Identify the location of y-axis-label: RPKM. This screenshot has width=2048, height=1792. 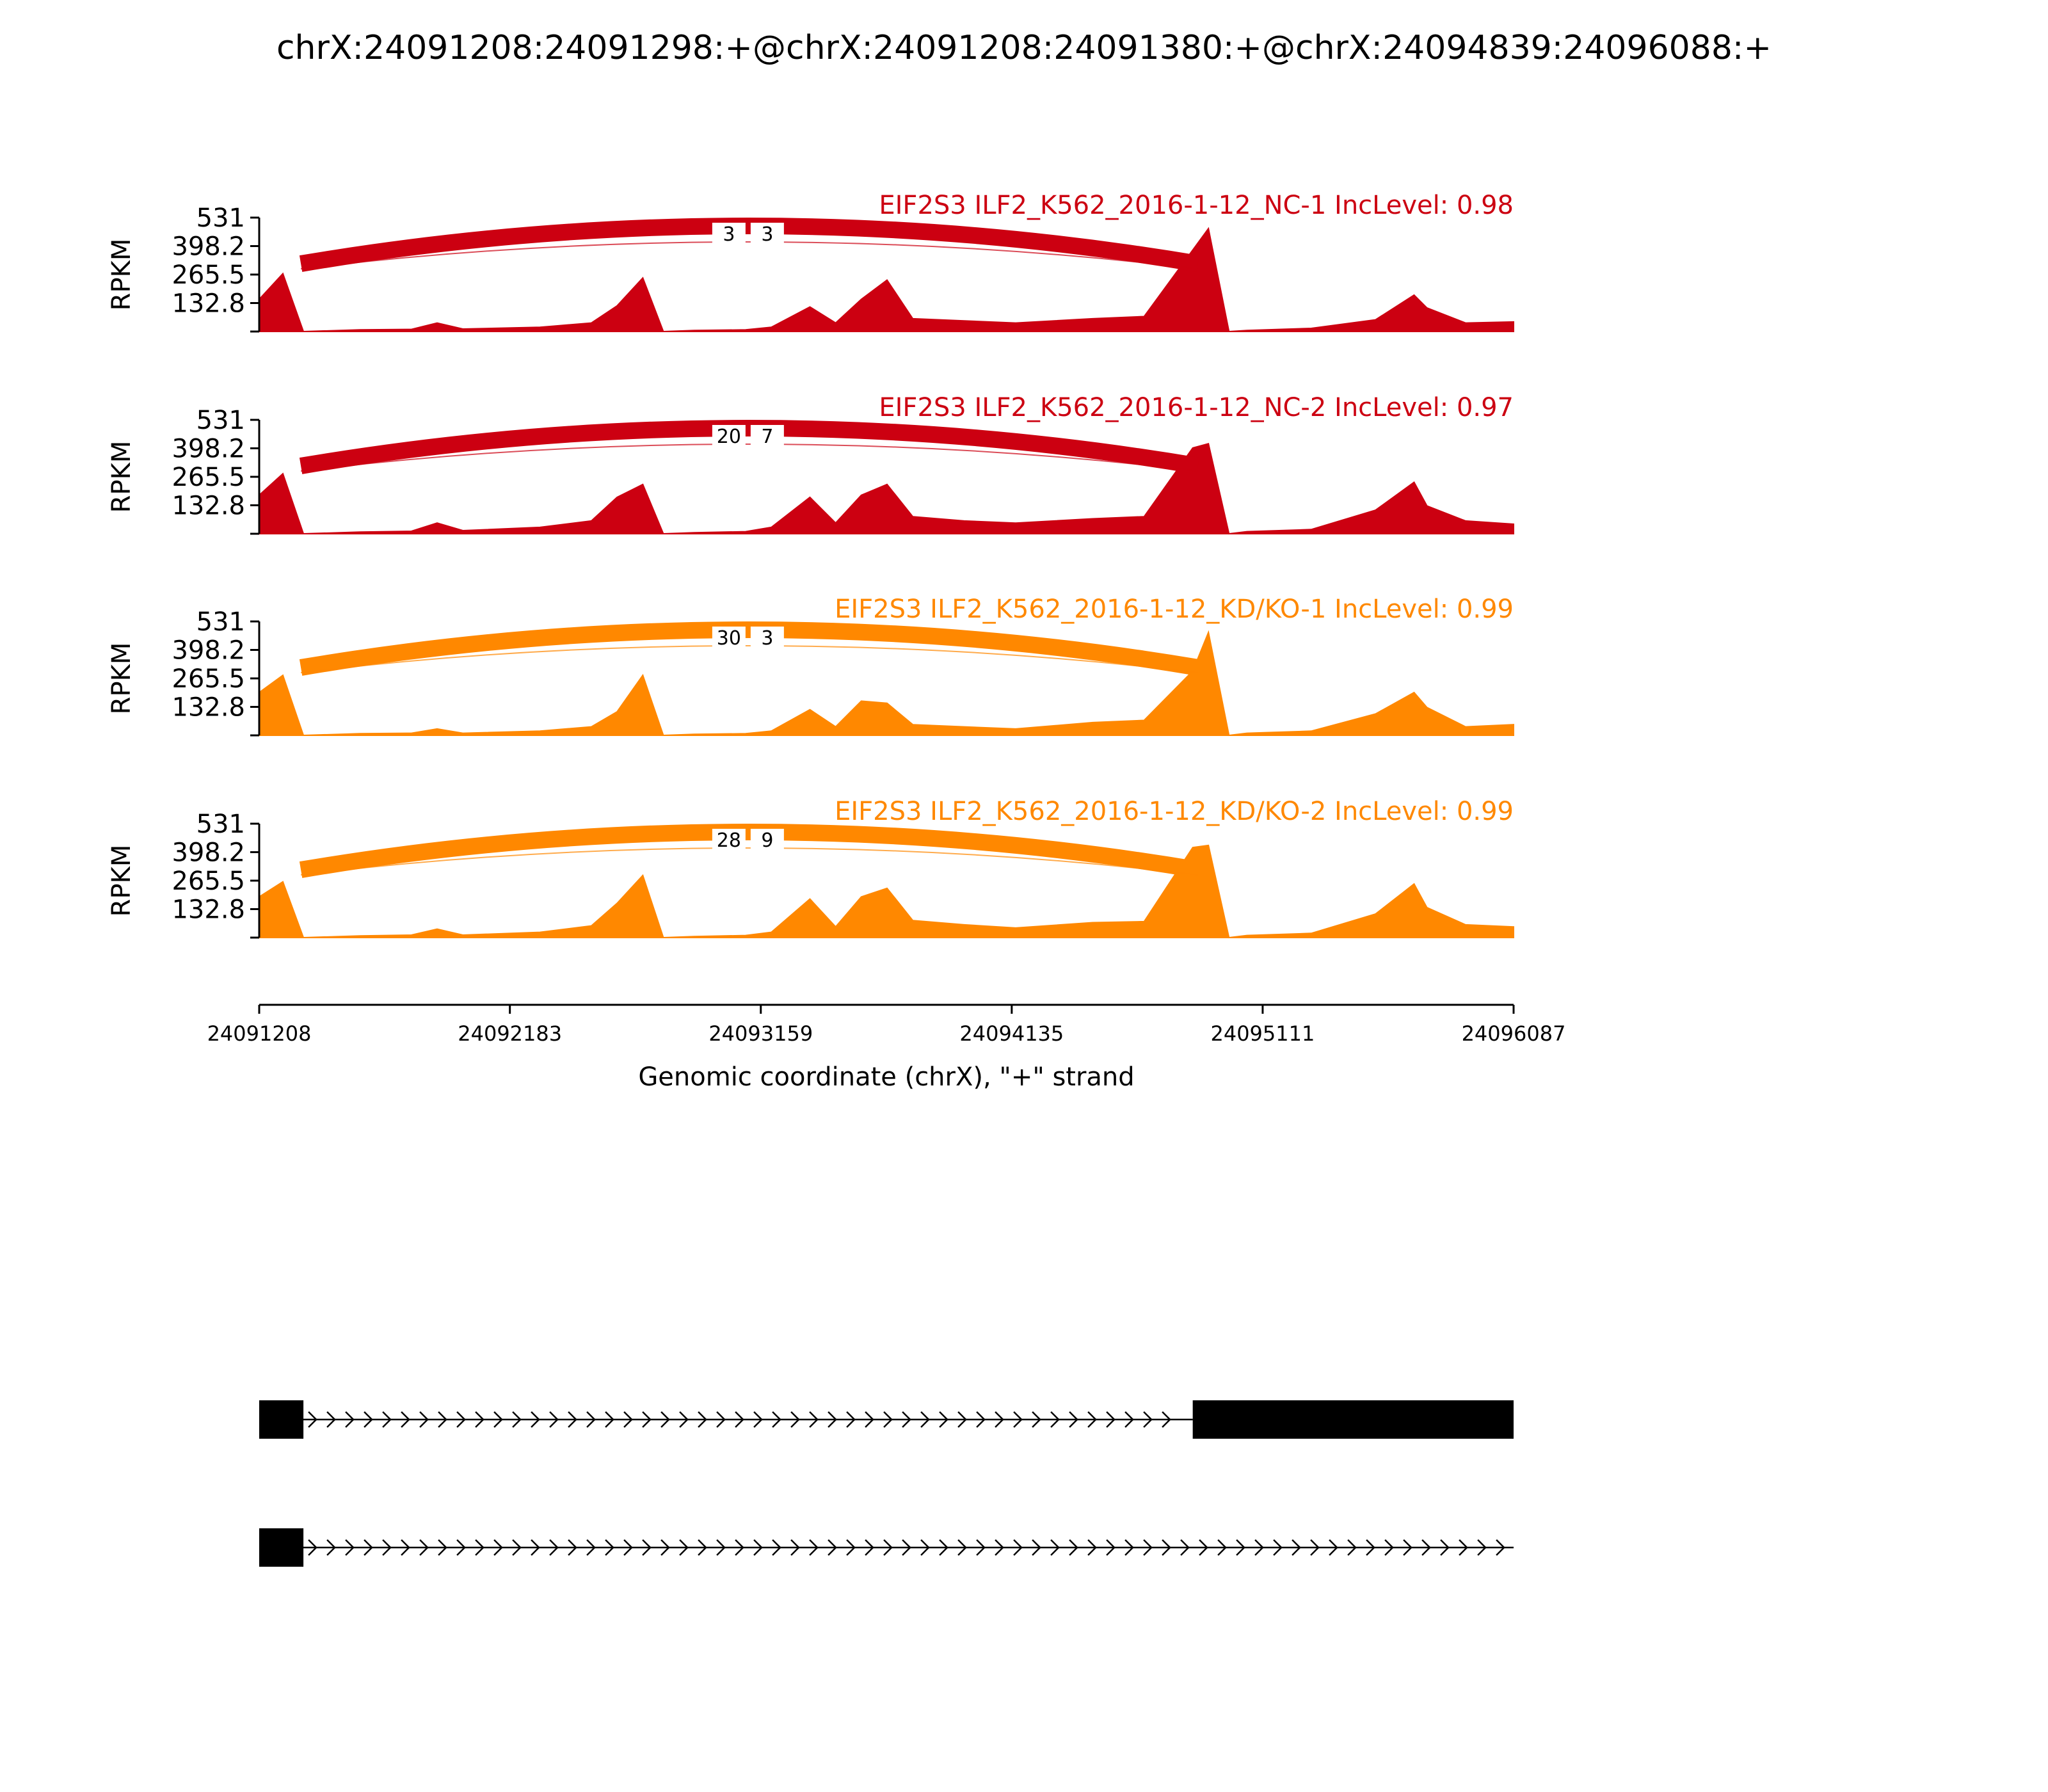
(121, 477).